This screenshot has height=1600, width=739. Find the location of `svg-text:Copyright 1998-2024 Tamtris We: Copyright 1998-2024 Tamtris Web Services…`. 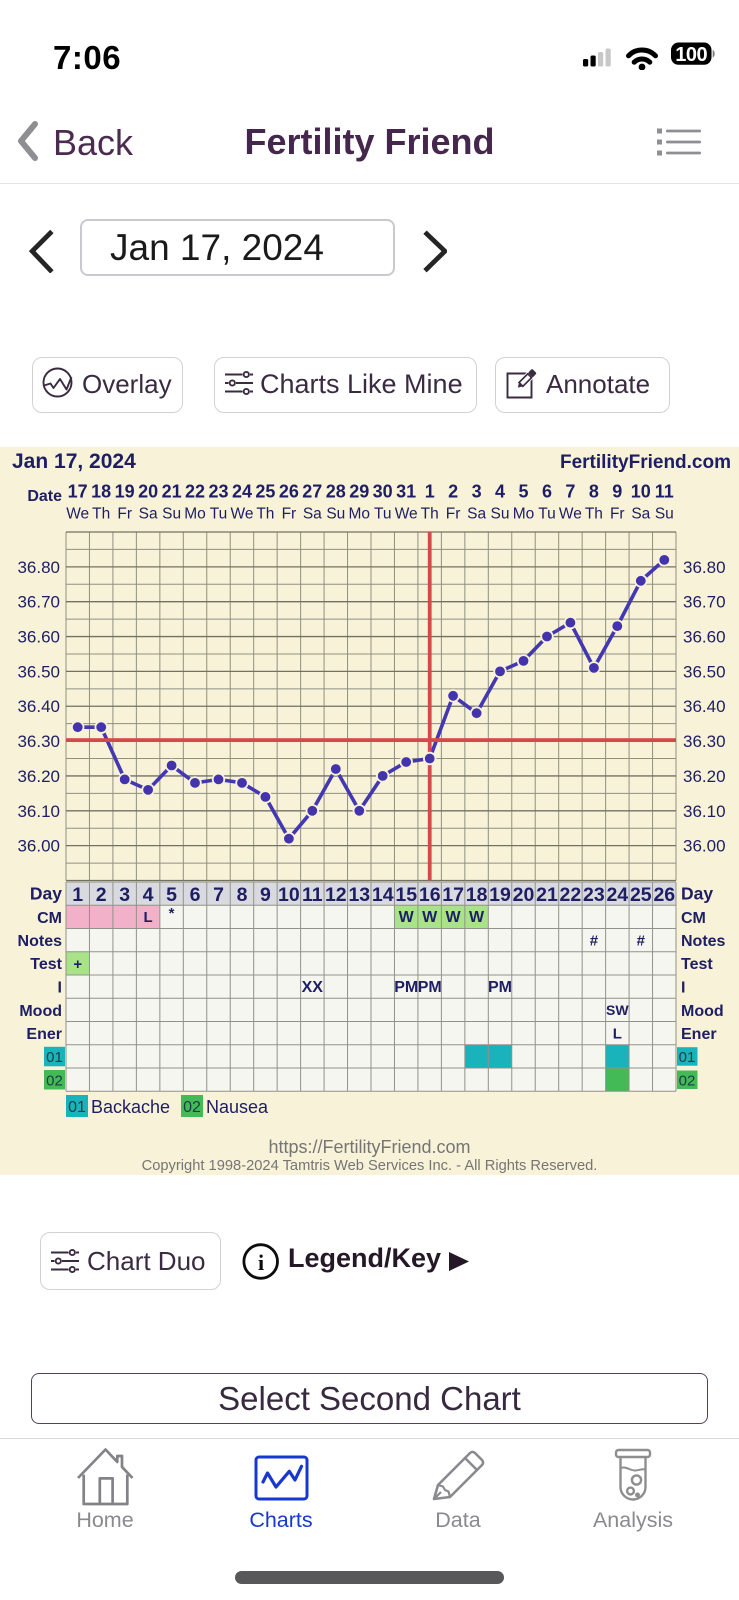

svg-text:Copyright 1998-2024 Tamtris We: Copyright 1998-2024 Tamtris Web Services… is located at coordinates (370, 1166).